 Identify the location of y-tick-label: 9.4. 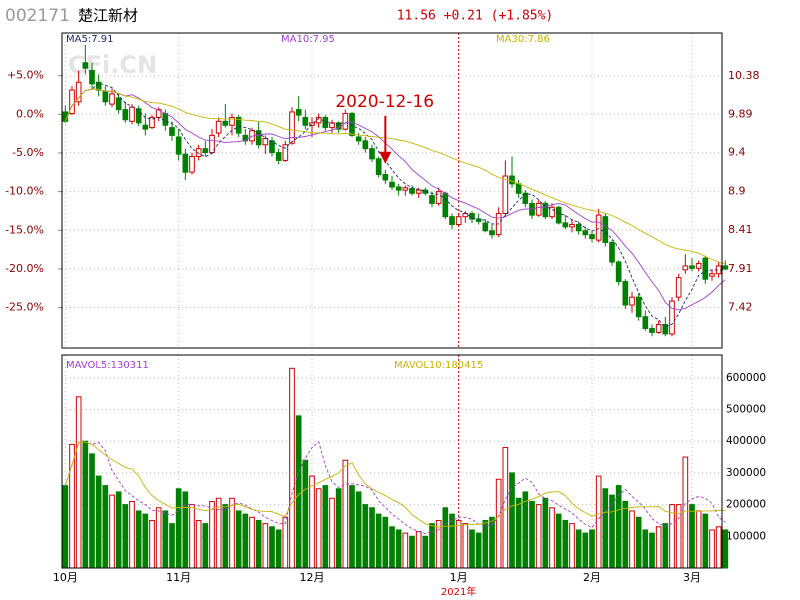
(737, 152).